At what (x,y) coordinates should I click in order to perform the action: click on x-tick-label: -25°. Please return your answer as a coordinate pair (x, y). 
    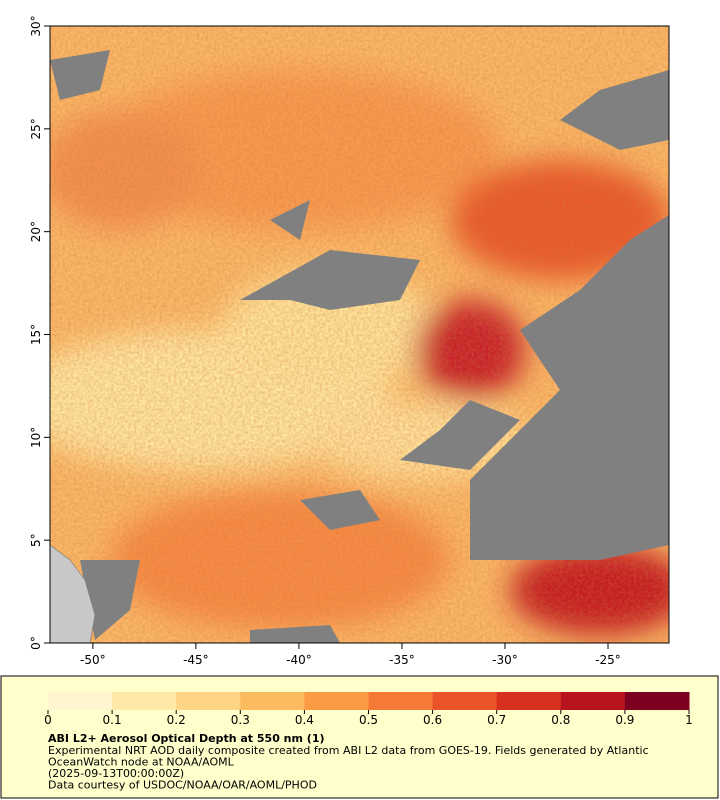
    Looking at the image, I should click on (608, 660).